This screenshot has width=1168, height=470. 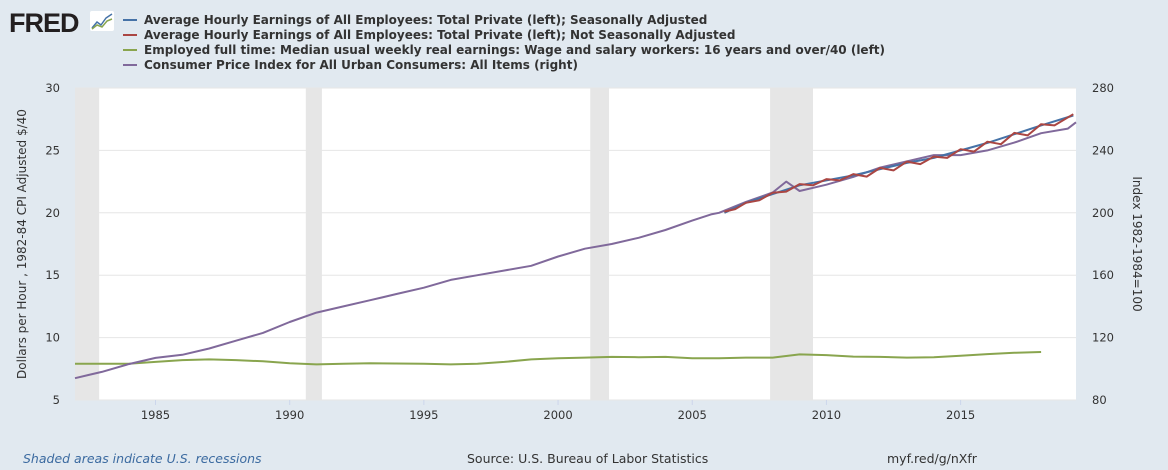 What do you see at coordinates (142, 458) in the screenshot?
I see `recession-note: Shaded areas indicate U.S. recessions` at bounding box center [142, 458].